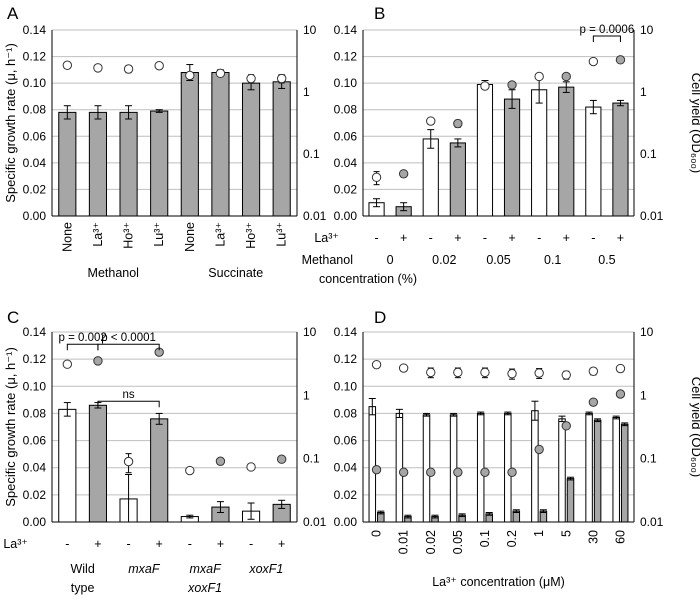 Image resolution: width=700 pixels, height=599 pixels. What do you see at coordinates (379, 13) in the screenshot?
I see `panel-letter: B` at bounding box center [379, 13].